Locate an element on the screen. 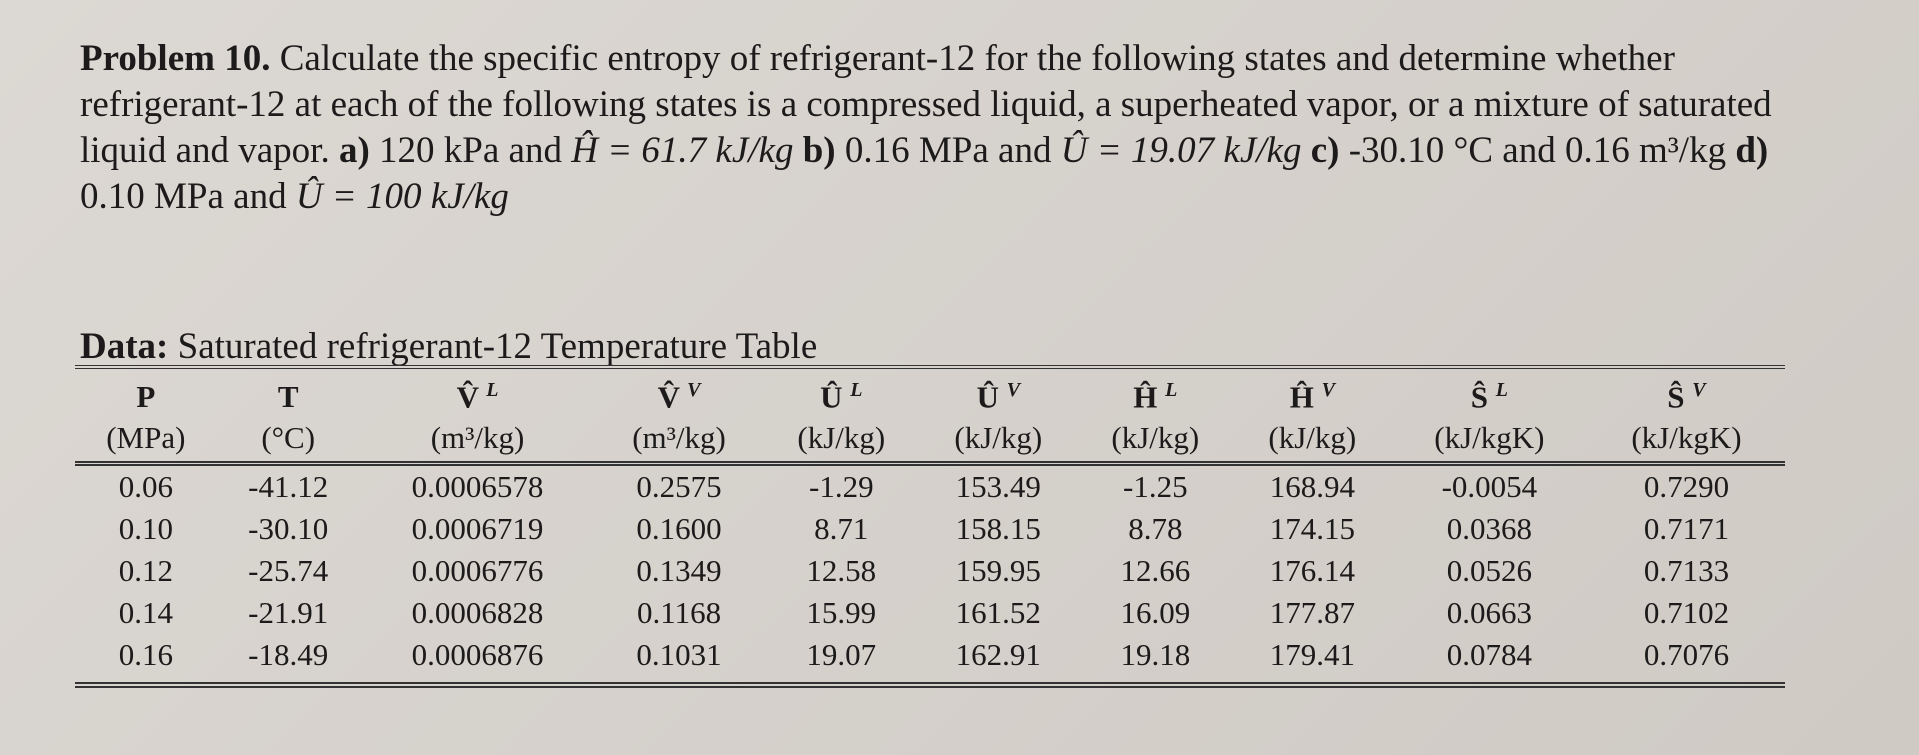 This screenshot has height=755, width=1919. header-symbol-cell: V̂ V is located at coordinates (679, 390).